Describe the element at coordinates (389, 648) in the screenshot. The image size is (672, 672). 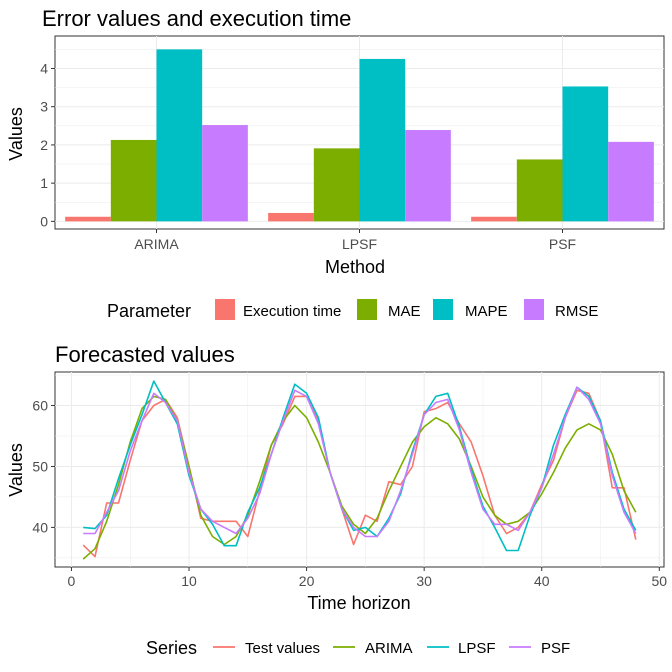
I see `legend-label: ARIMA` at that location.